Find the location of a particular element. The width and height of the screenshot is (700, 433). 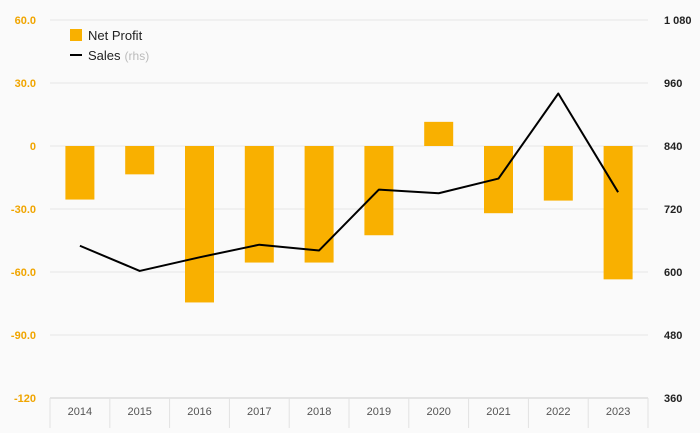

y-right-tick-label: 480 is located at coordinates (673, 336).